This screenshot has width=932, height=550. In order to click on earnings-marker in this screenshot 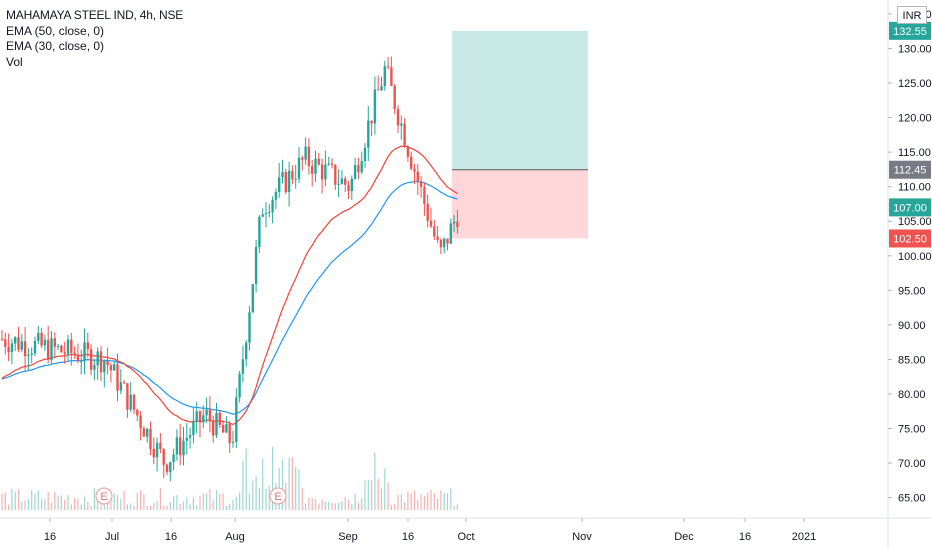, I will do `click(278, 496)`.